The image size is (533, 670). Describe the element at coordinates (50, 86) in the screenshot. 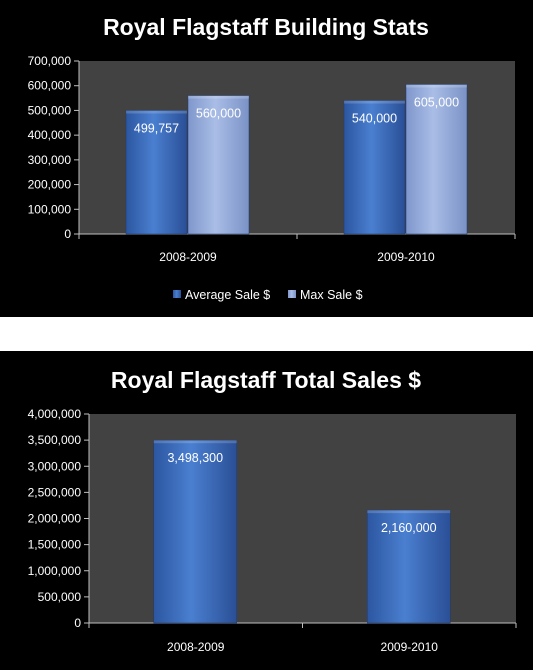

I see `y-tick-label: 600,000` at that location.